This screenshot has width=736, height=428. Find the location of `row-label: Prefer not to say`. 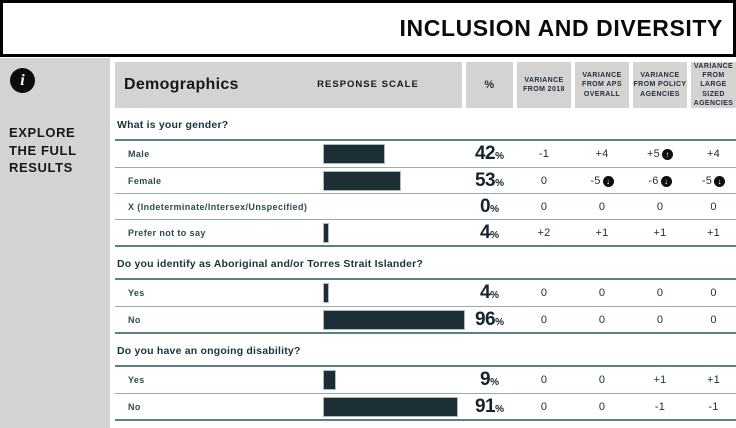

row-label: Prefer not to say is located at coordinates (167, 233).